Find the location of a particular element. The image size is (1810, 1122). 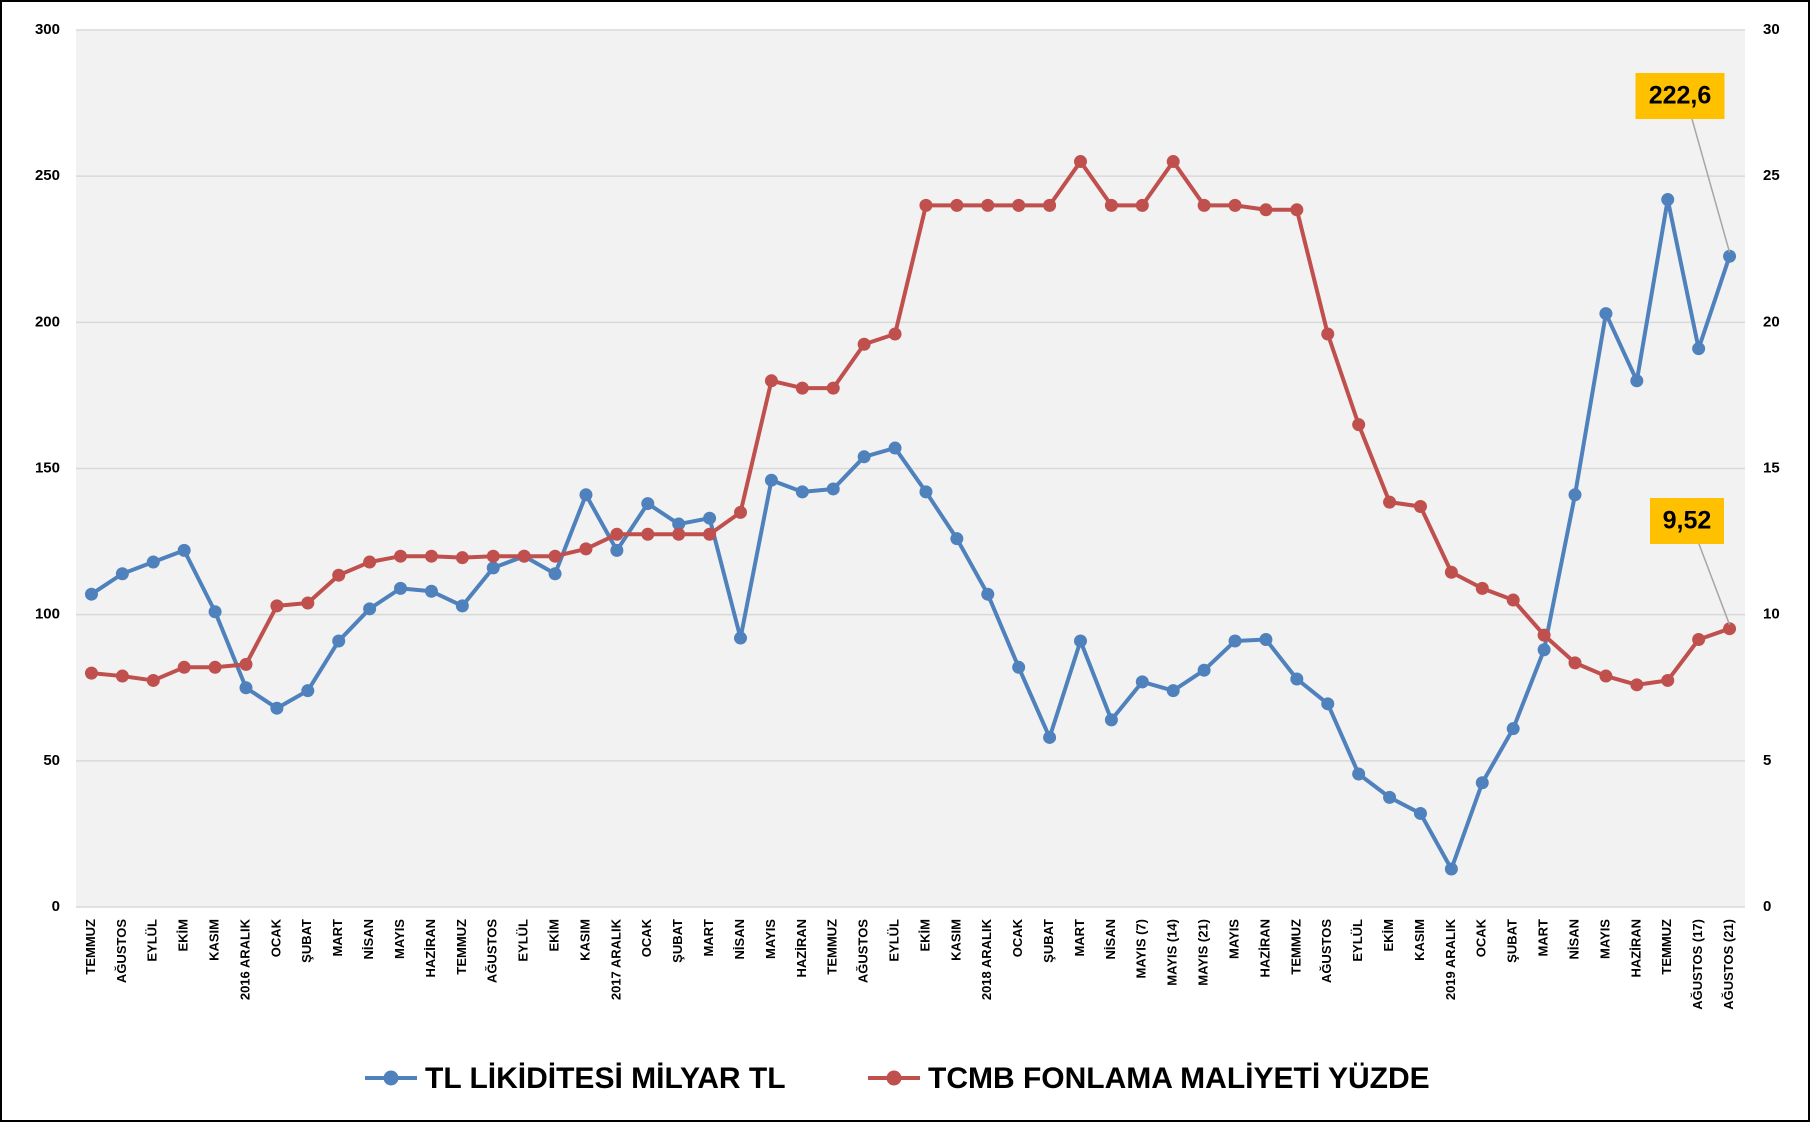

y2-tick-label: 25 is located at coordinates (1771, 175).